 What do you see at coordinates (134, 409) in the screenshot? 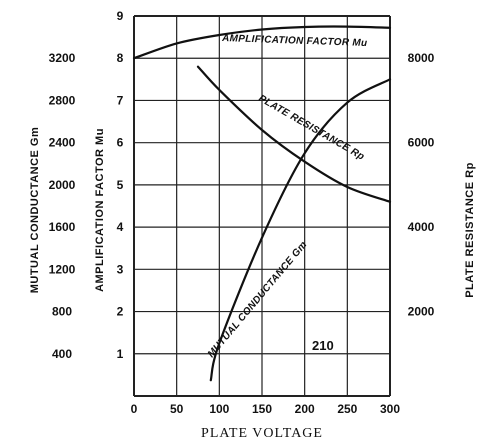
I see `x-tick-label: 0` at bounding box center [134, 409].